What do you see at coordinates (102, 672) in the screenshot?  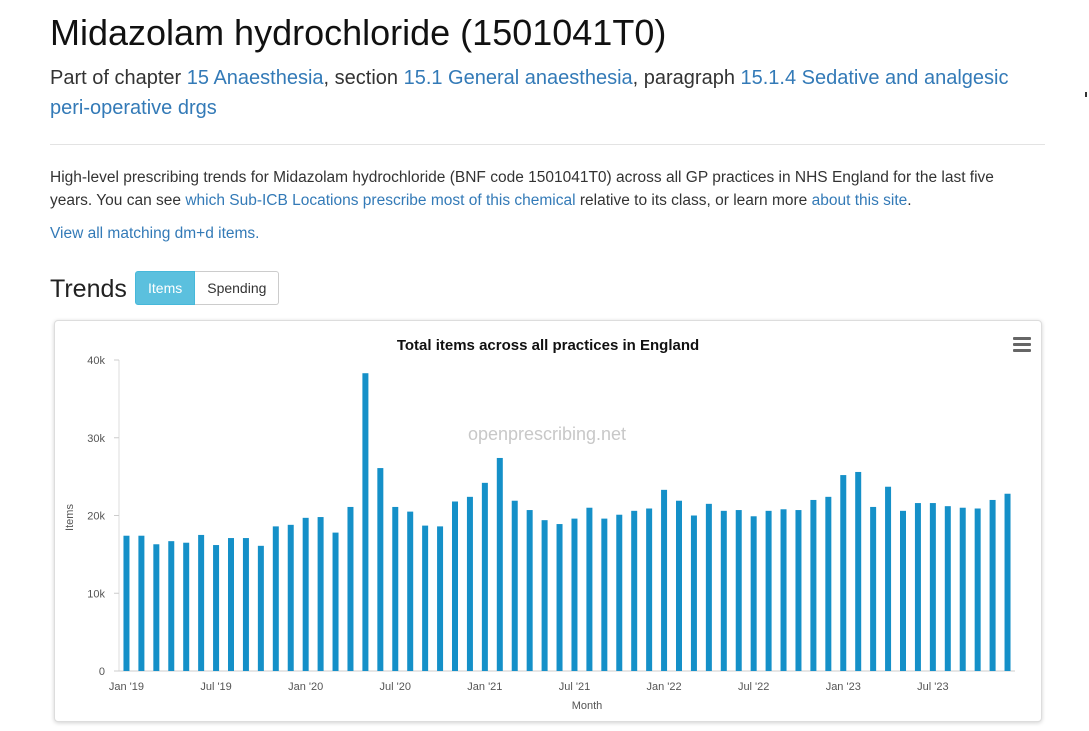 I see `y-tick-label: 0` at bounding box center [102, 672].